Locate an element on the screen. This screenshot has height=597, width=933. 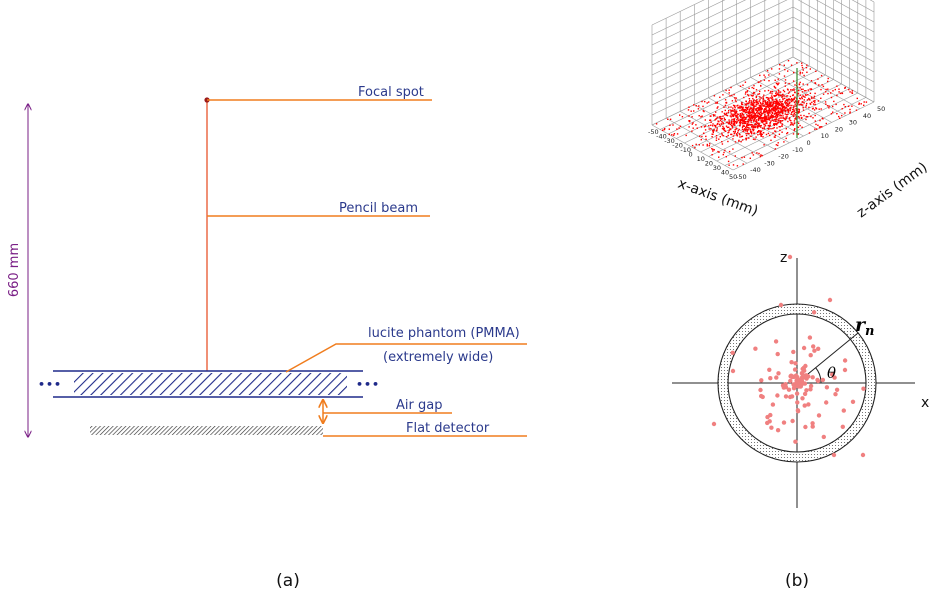
z-tick-label: 30 is located at coordinates (853, 123).